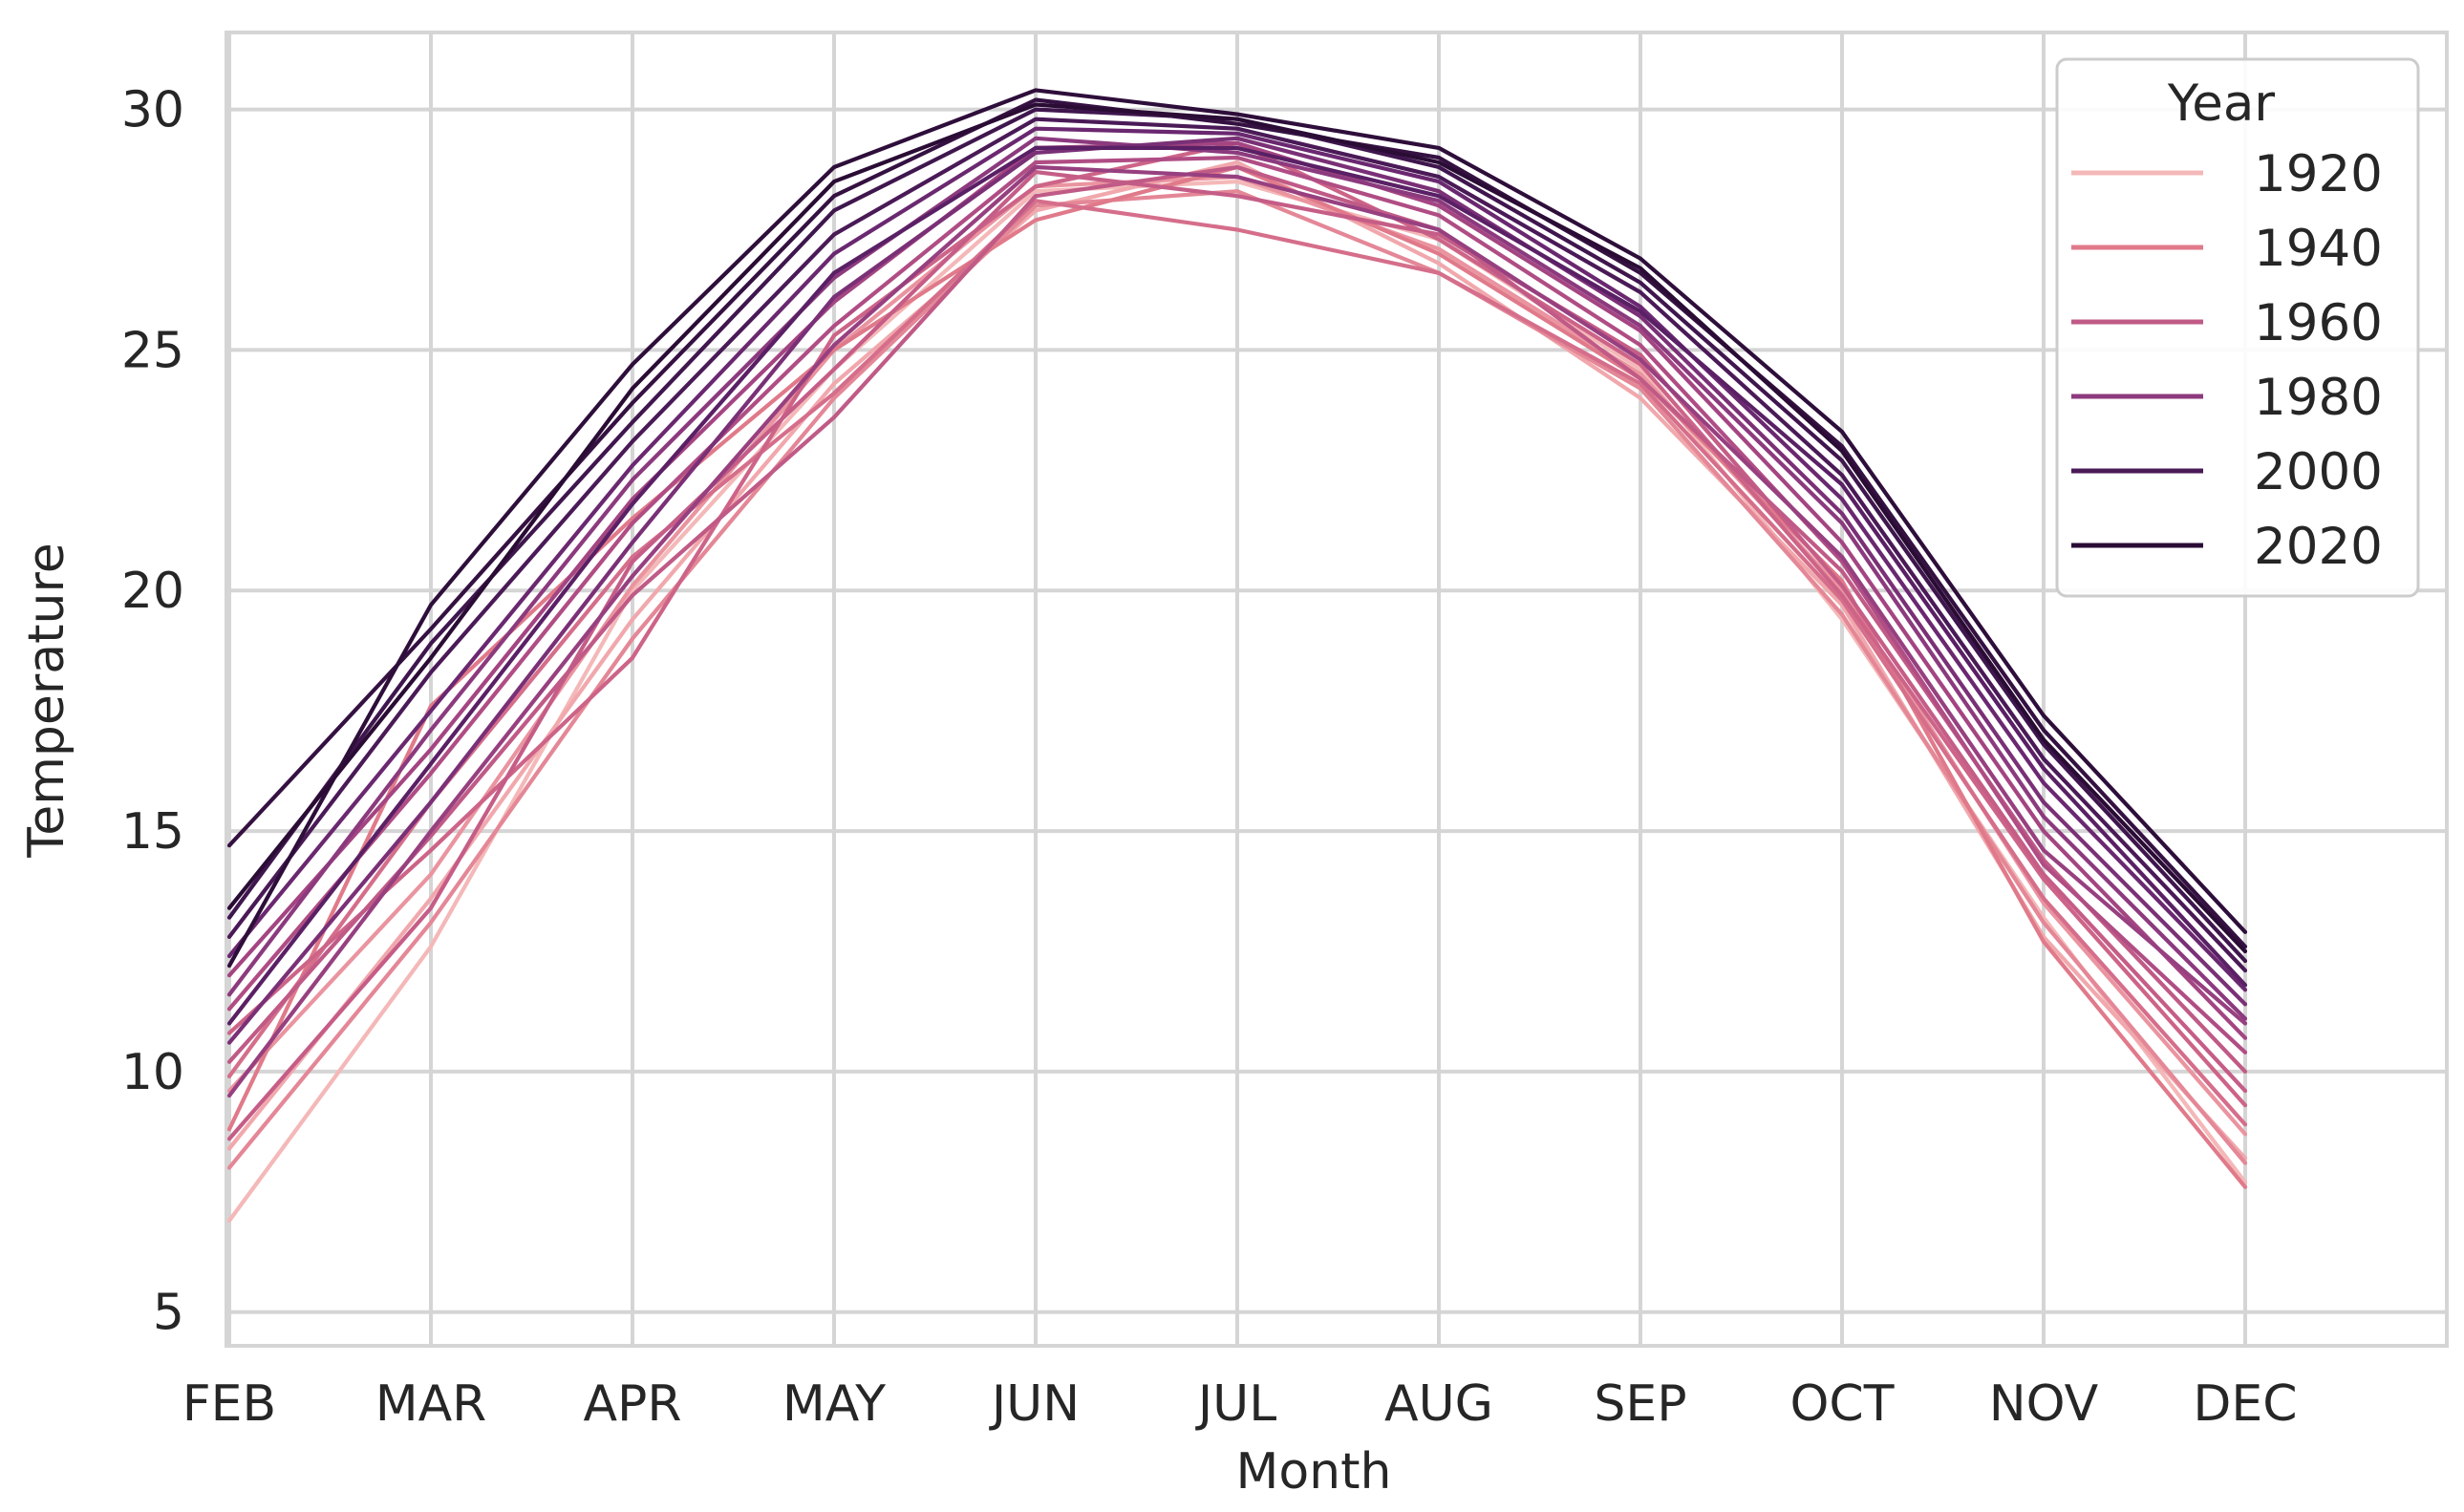 Image resolution: width=2464 pixels, height=1512 pixels. I want to click on x-tick-label: DEC, so click(2245, 1404).